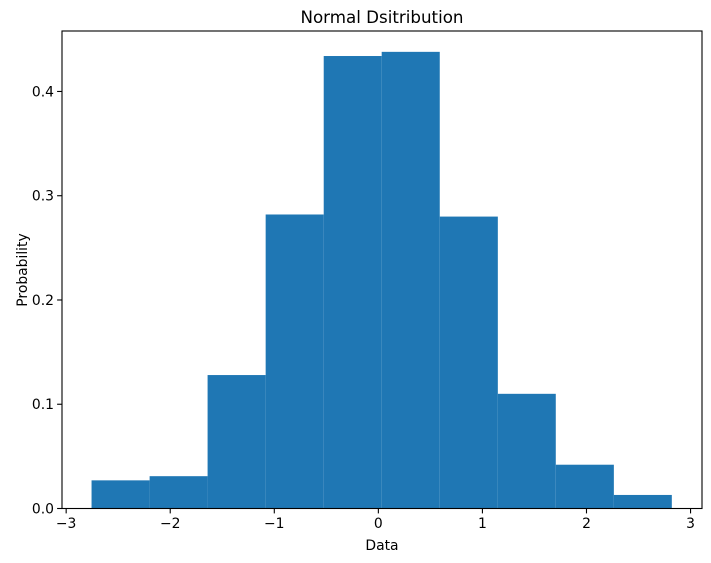  Describe the element at coordinates (170, 524) in the screenshot. I see `x-tick-label: −2` at that location.